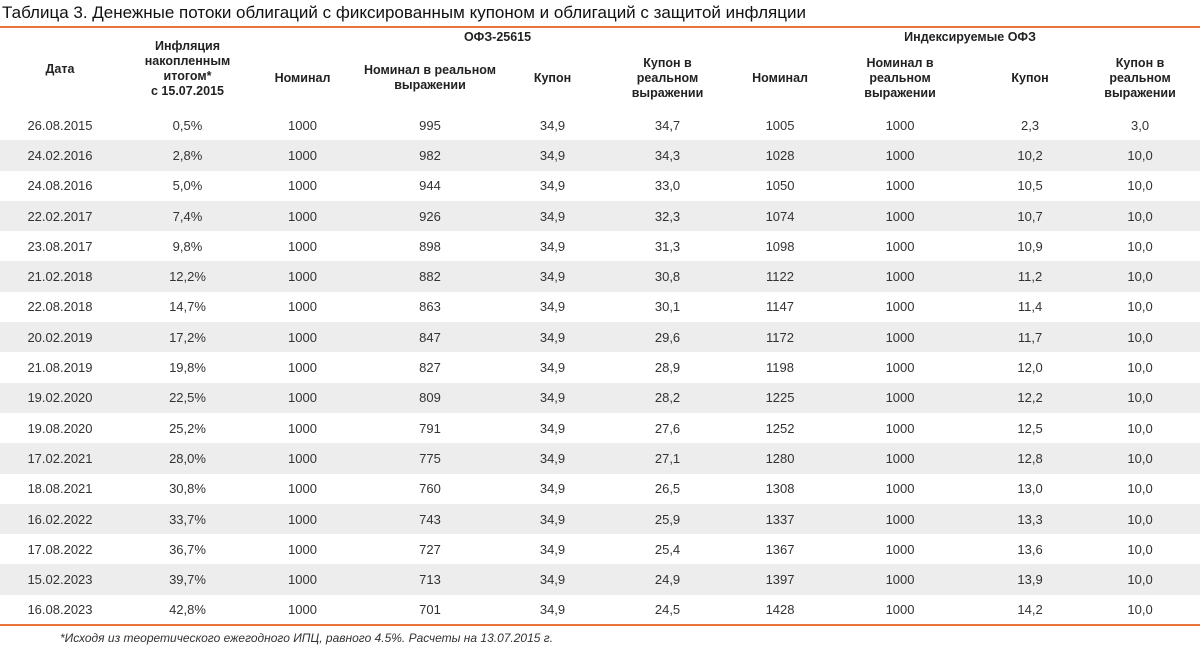 This screenshot has height=647, width=1200. What do you see at coordinates (780, 368) in the screenshot?
I see `cell-idx-nominal: 1198` at bounding box center [780, 368].